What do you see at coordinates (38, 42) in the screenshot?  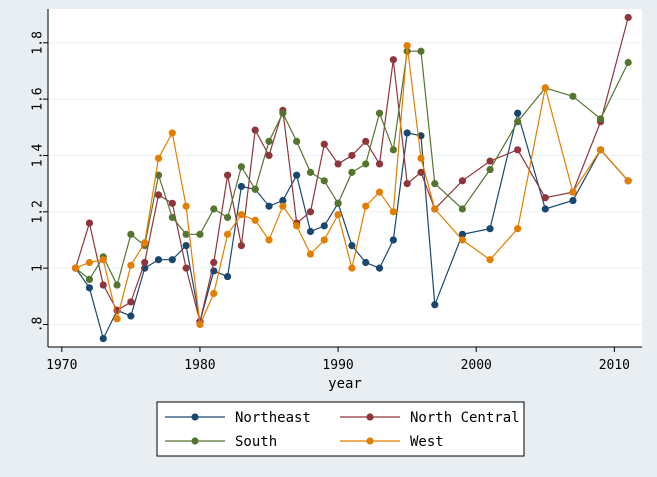 I see `y-tick-label: 1.8` at bounding box center [38, 42].